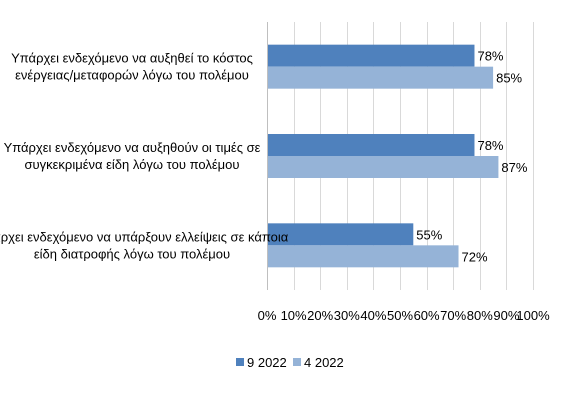  I want to click on x-tick-label: 30%, so click(347, 315).